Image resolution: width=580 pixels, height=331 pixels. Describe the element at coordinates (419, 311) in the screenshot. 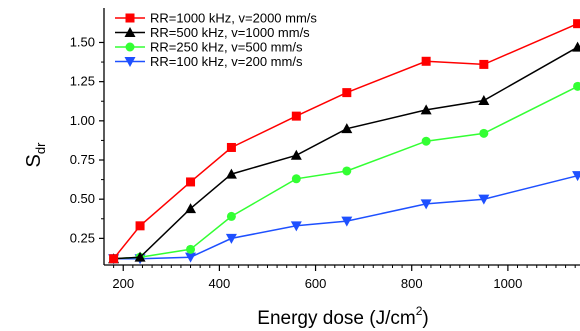

I see `x-axis-title-sup: 2` at that location.